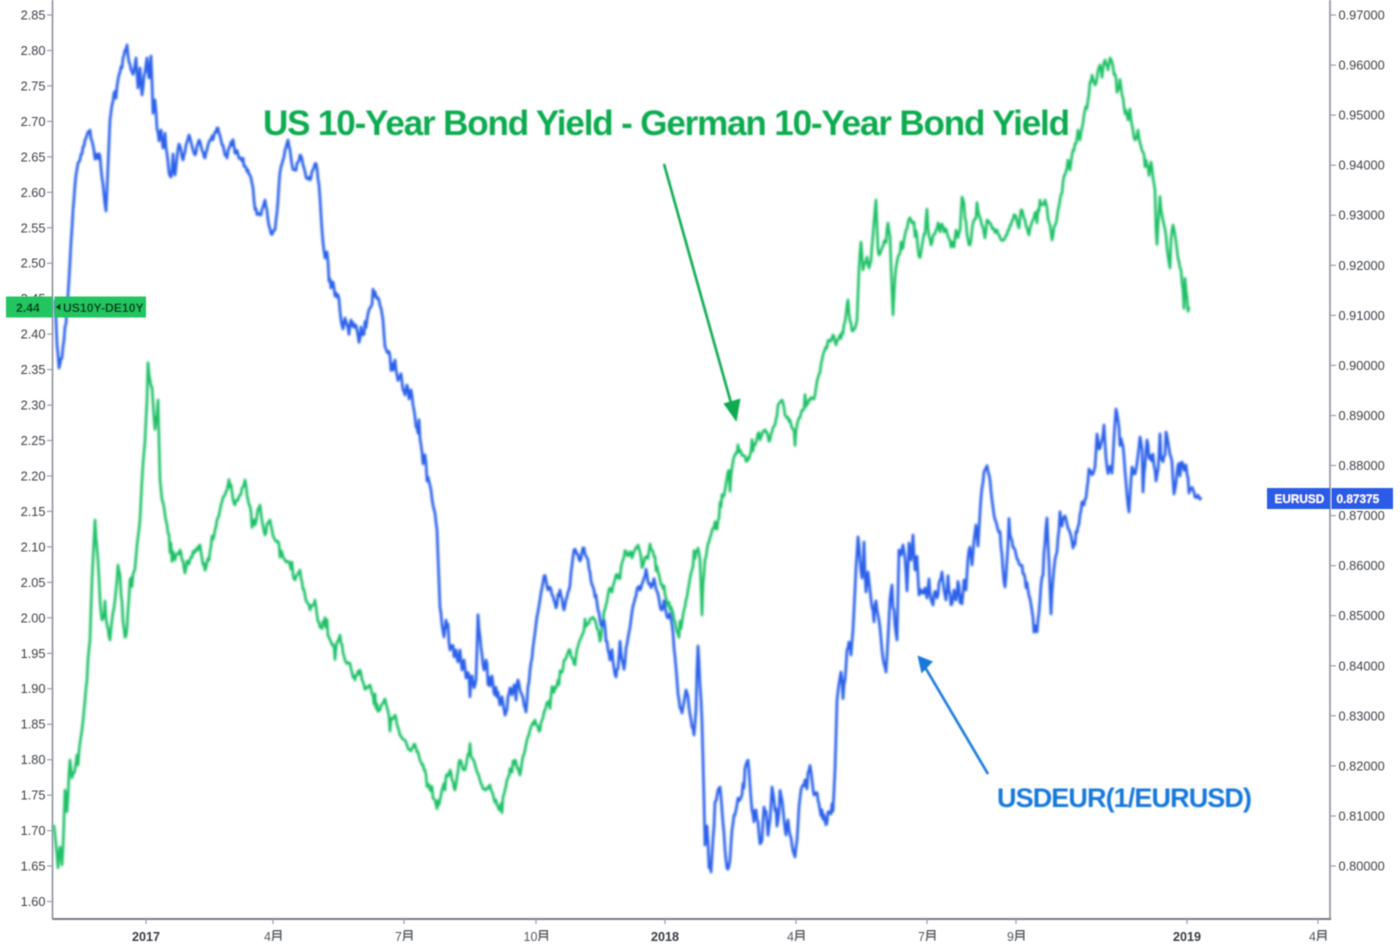 The image size is (1400, 946). Describe the element at coordinates (33, 334) in the screenshot. I see `svg-text: 2.40` at that location.